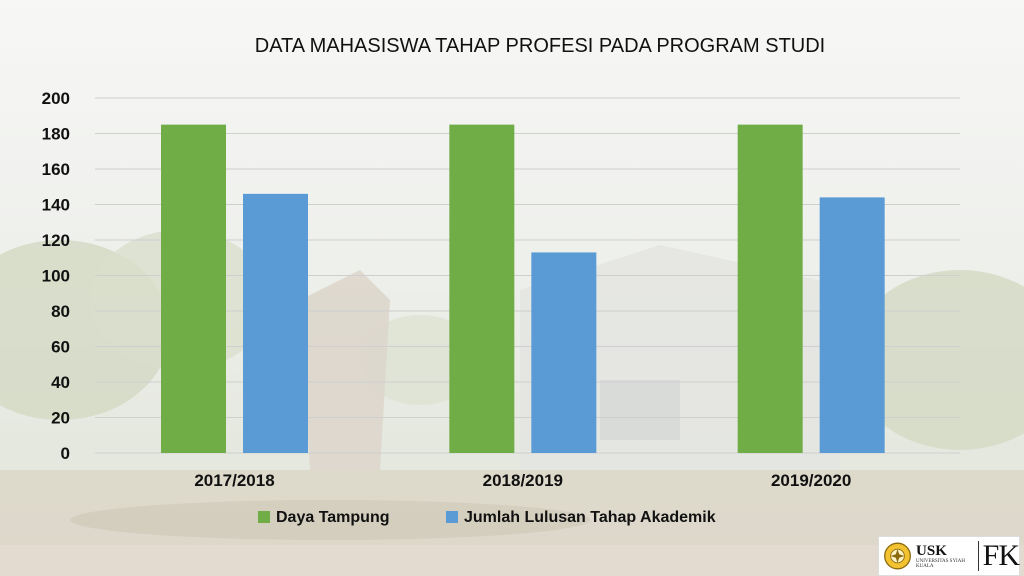 This screenshot has height=576, width=1024. What do you see at coordinates (56, 205) in the screenshot?
I see `y-tick-label: 140` at bounding box center [56, 205].